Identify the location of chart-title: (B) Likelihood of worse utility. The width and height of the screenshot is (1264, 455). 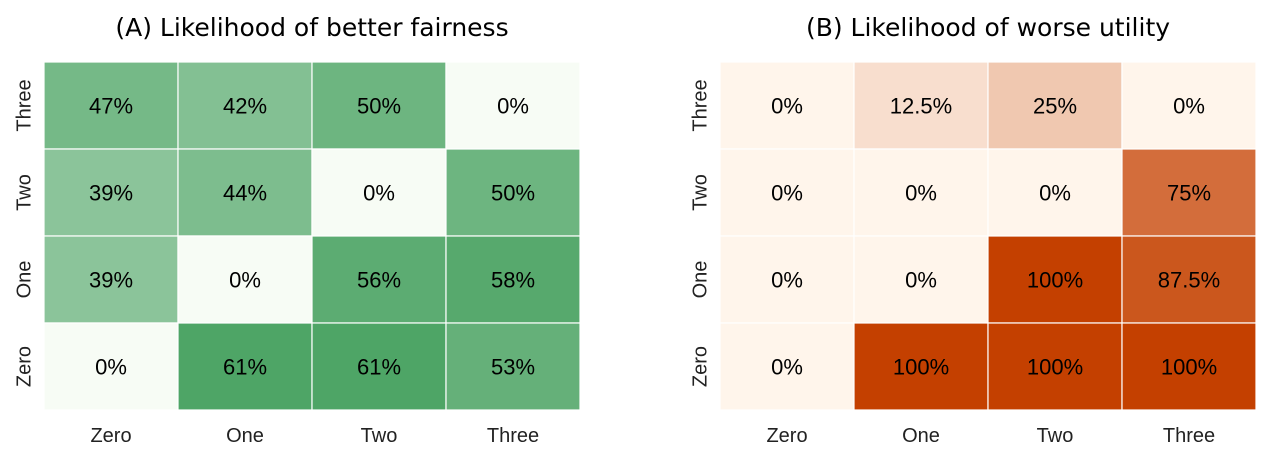
(988, 27).